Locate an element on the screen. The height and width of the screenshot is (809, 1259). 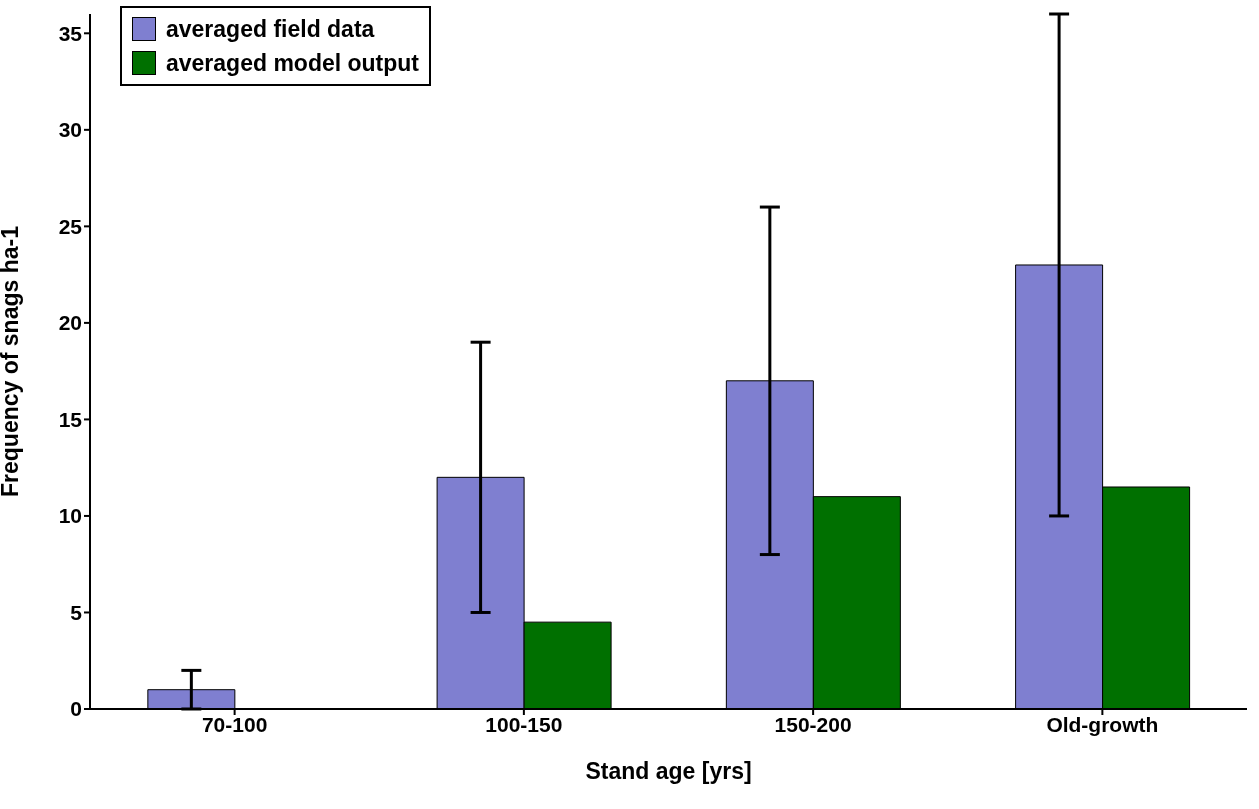
y-tick-label: 10 is located at coordinates (70, 516).